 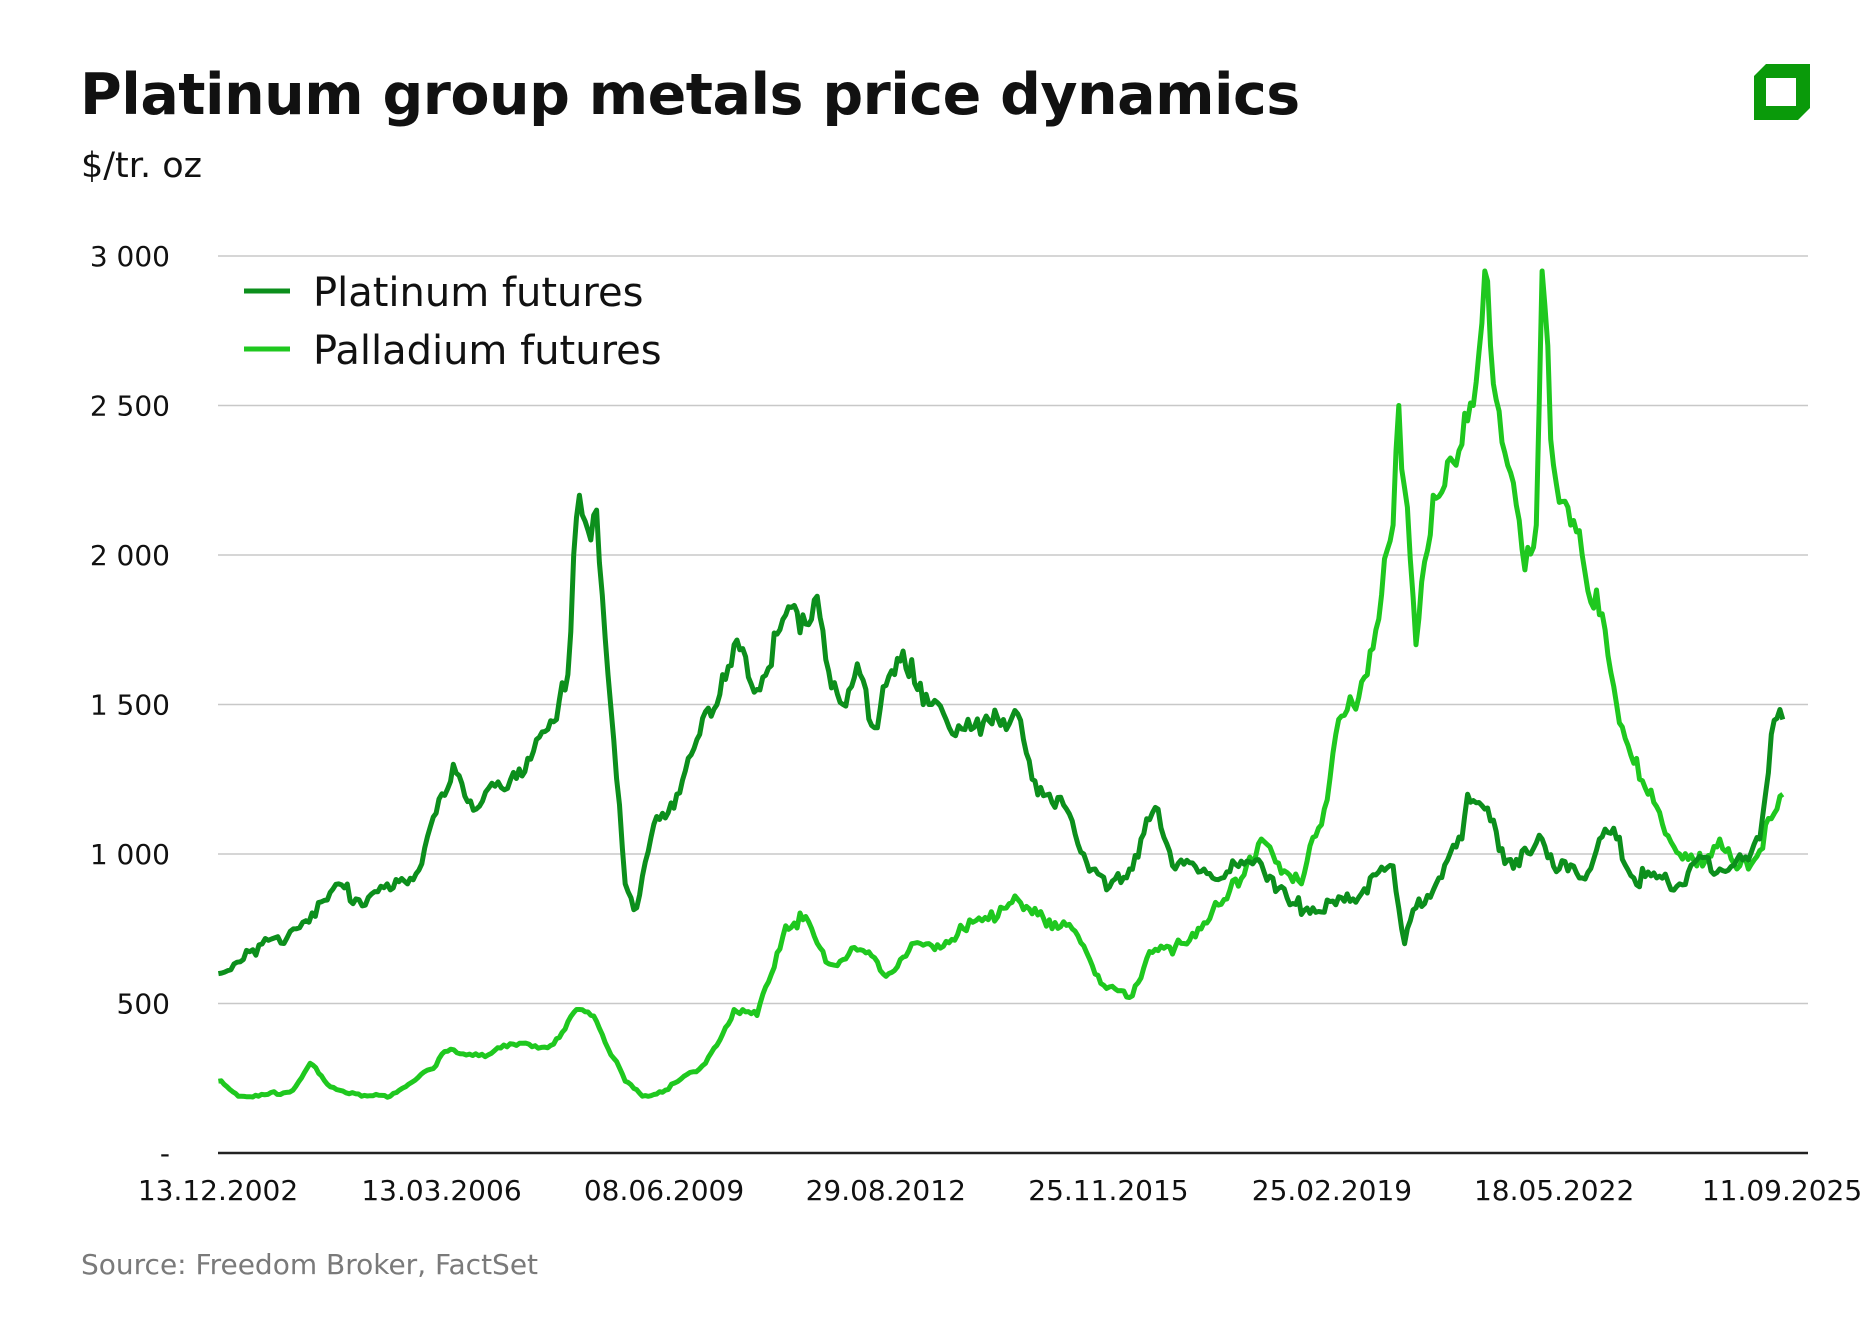 I want to click on y-tick-label: 1 500, so click(x=130, y=705).